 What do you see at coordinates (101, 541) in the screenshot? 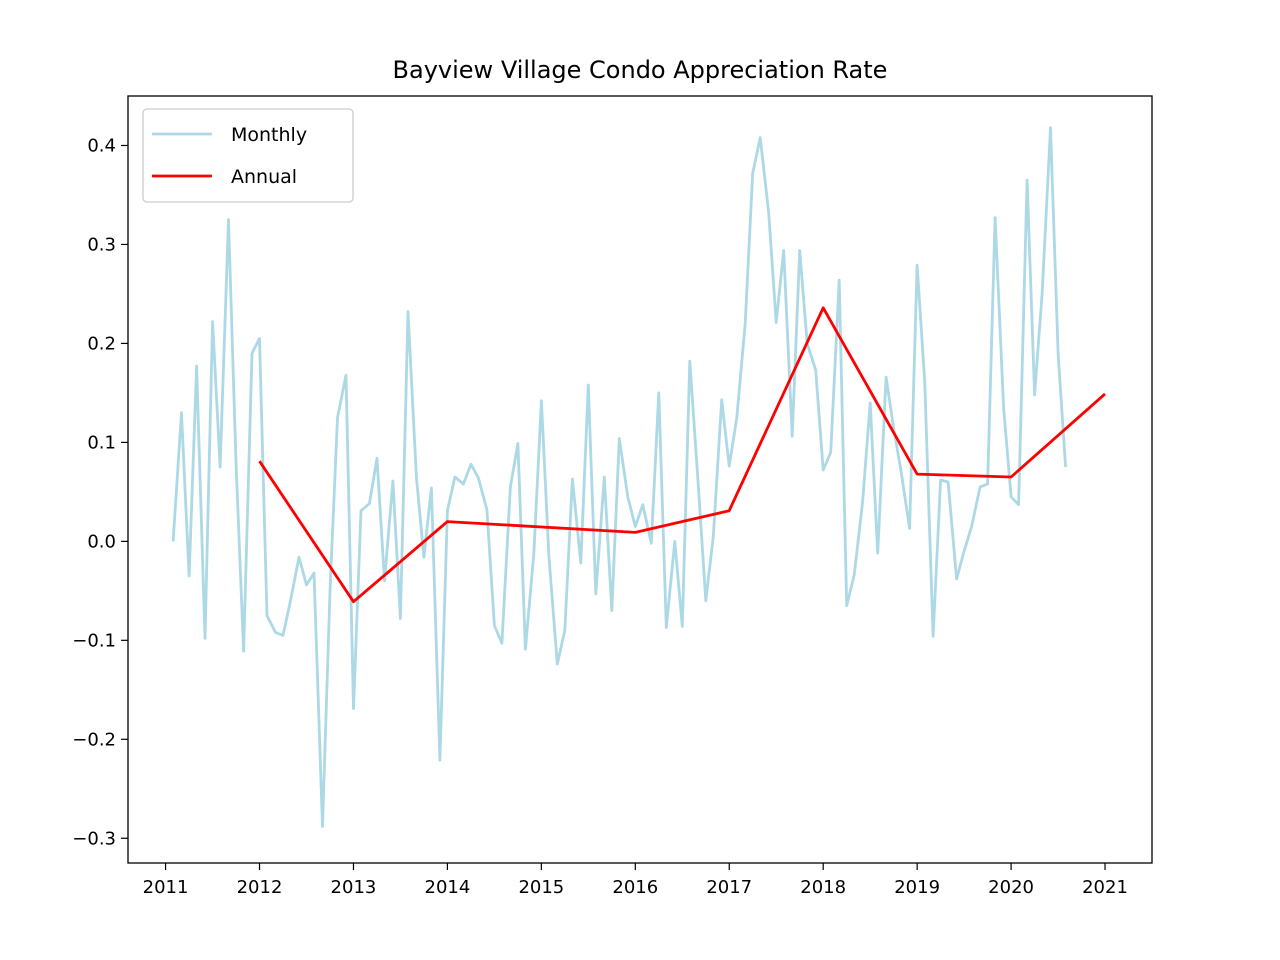
I see `y-tick-label: 0.0` at bounding box center [101, 541].